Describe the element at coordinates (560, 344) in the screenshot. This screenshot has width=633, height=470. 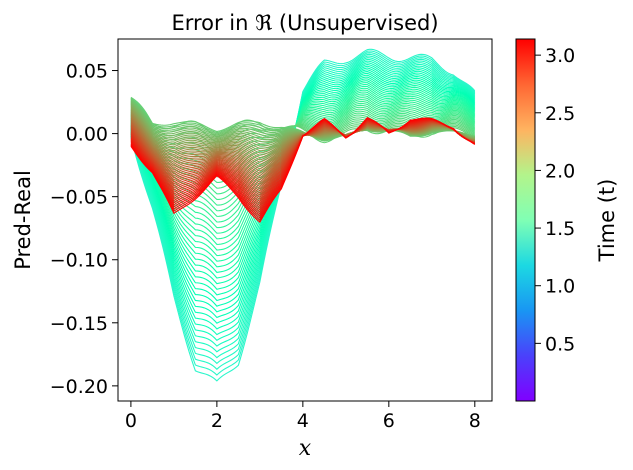
I see `colorbar-tick-label: 0.5` at that location.